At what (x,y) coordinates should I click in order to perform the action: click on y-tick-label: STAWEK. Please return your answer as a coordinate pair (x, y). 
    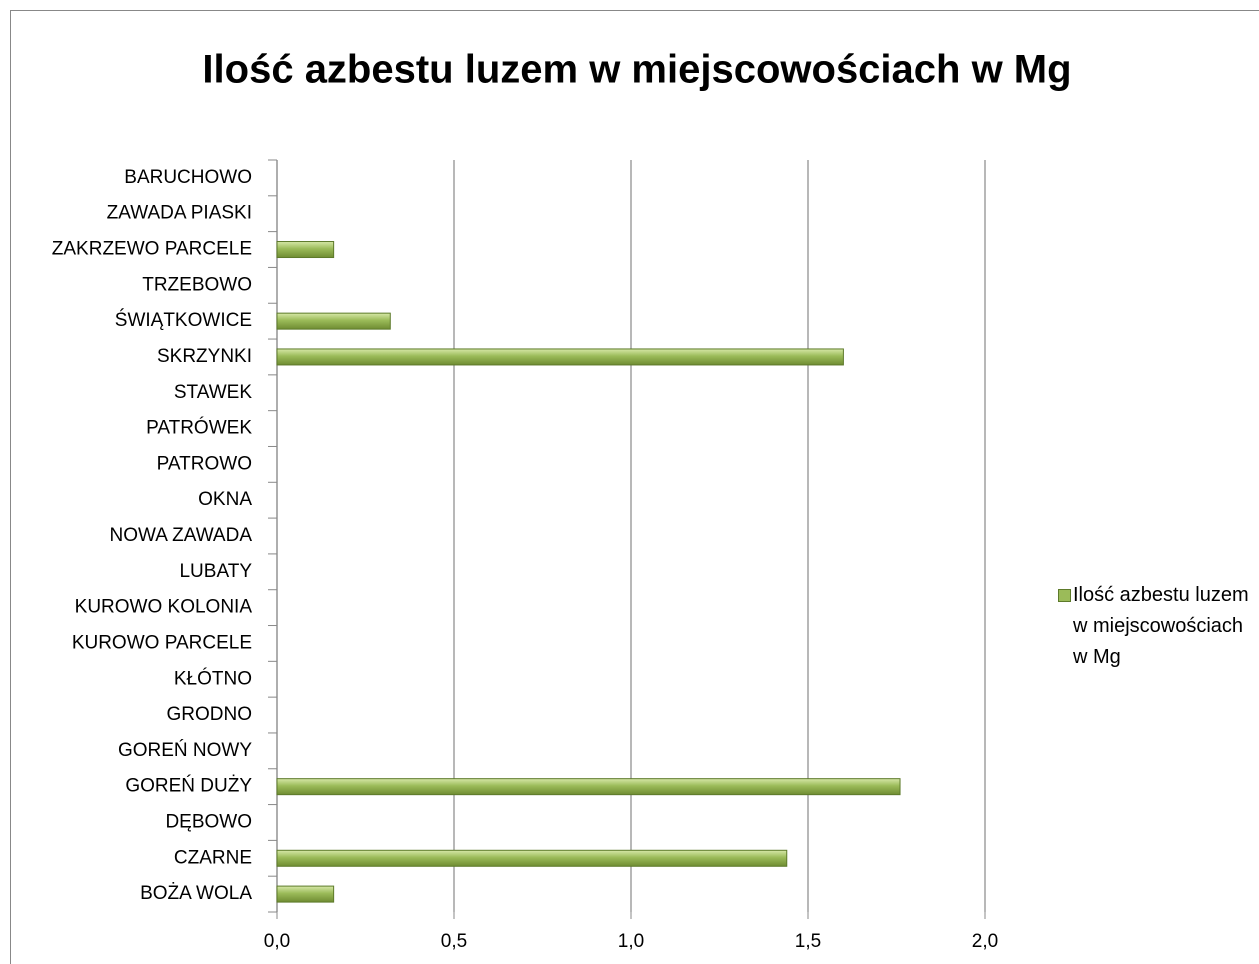
    Looking at the image, I should click on (213, 392).